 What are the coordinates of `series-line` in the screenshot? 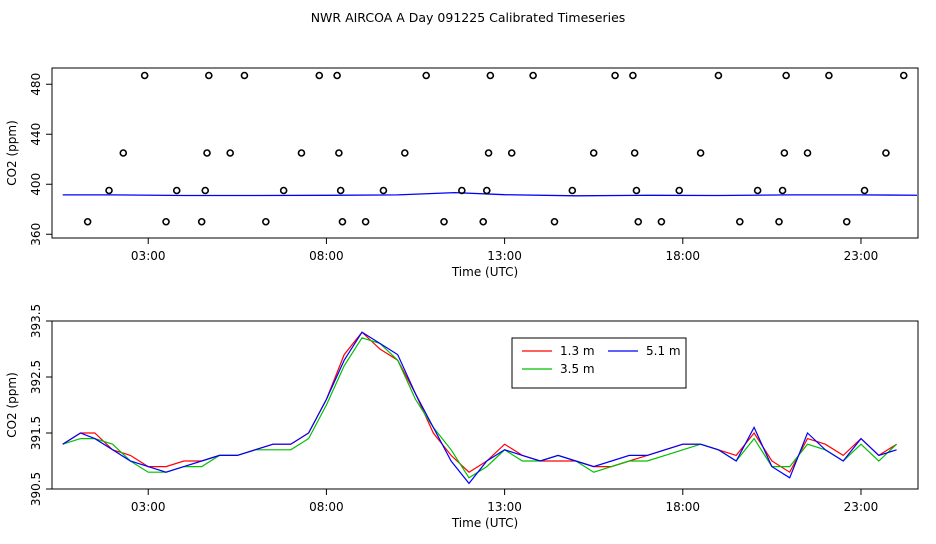 It's located at (489, 194).